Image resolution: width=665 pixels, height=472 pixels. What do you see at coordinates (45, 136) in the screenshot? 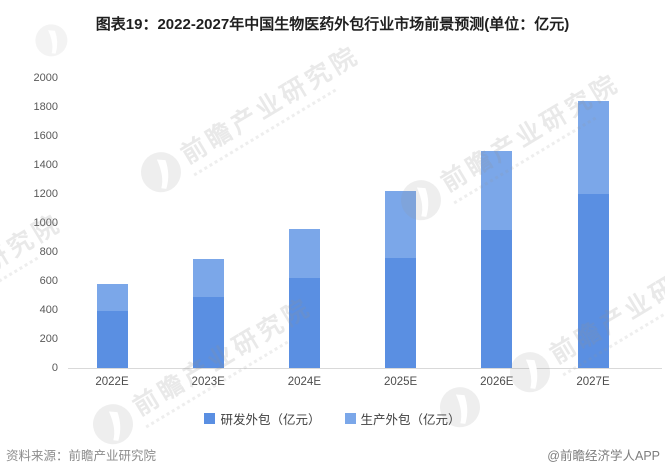
I see `y-tick-label: 1600` at bounding box center [45, 136].